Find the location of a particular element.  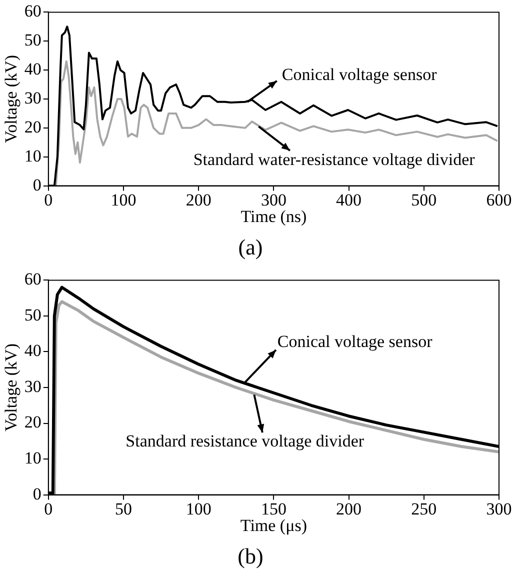

x-tick-label: 250 is located at coordinates (424, 508).